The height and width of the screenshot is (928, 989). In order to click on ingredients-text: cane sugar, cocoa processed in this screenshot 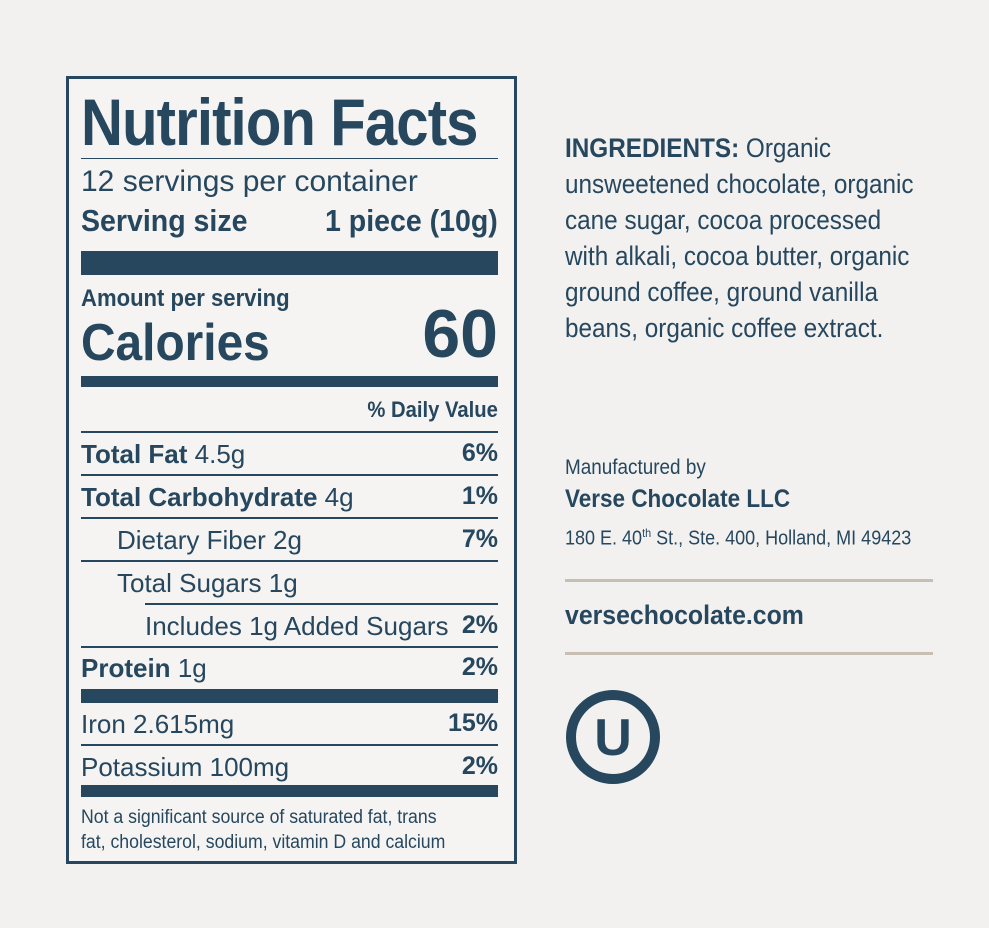, I will do `click(723, 220)`.